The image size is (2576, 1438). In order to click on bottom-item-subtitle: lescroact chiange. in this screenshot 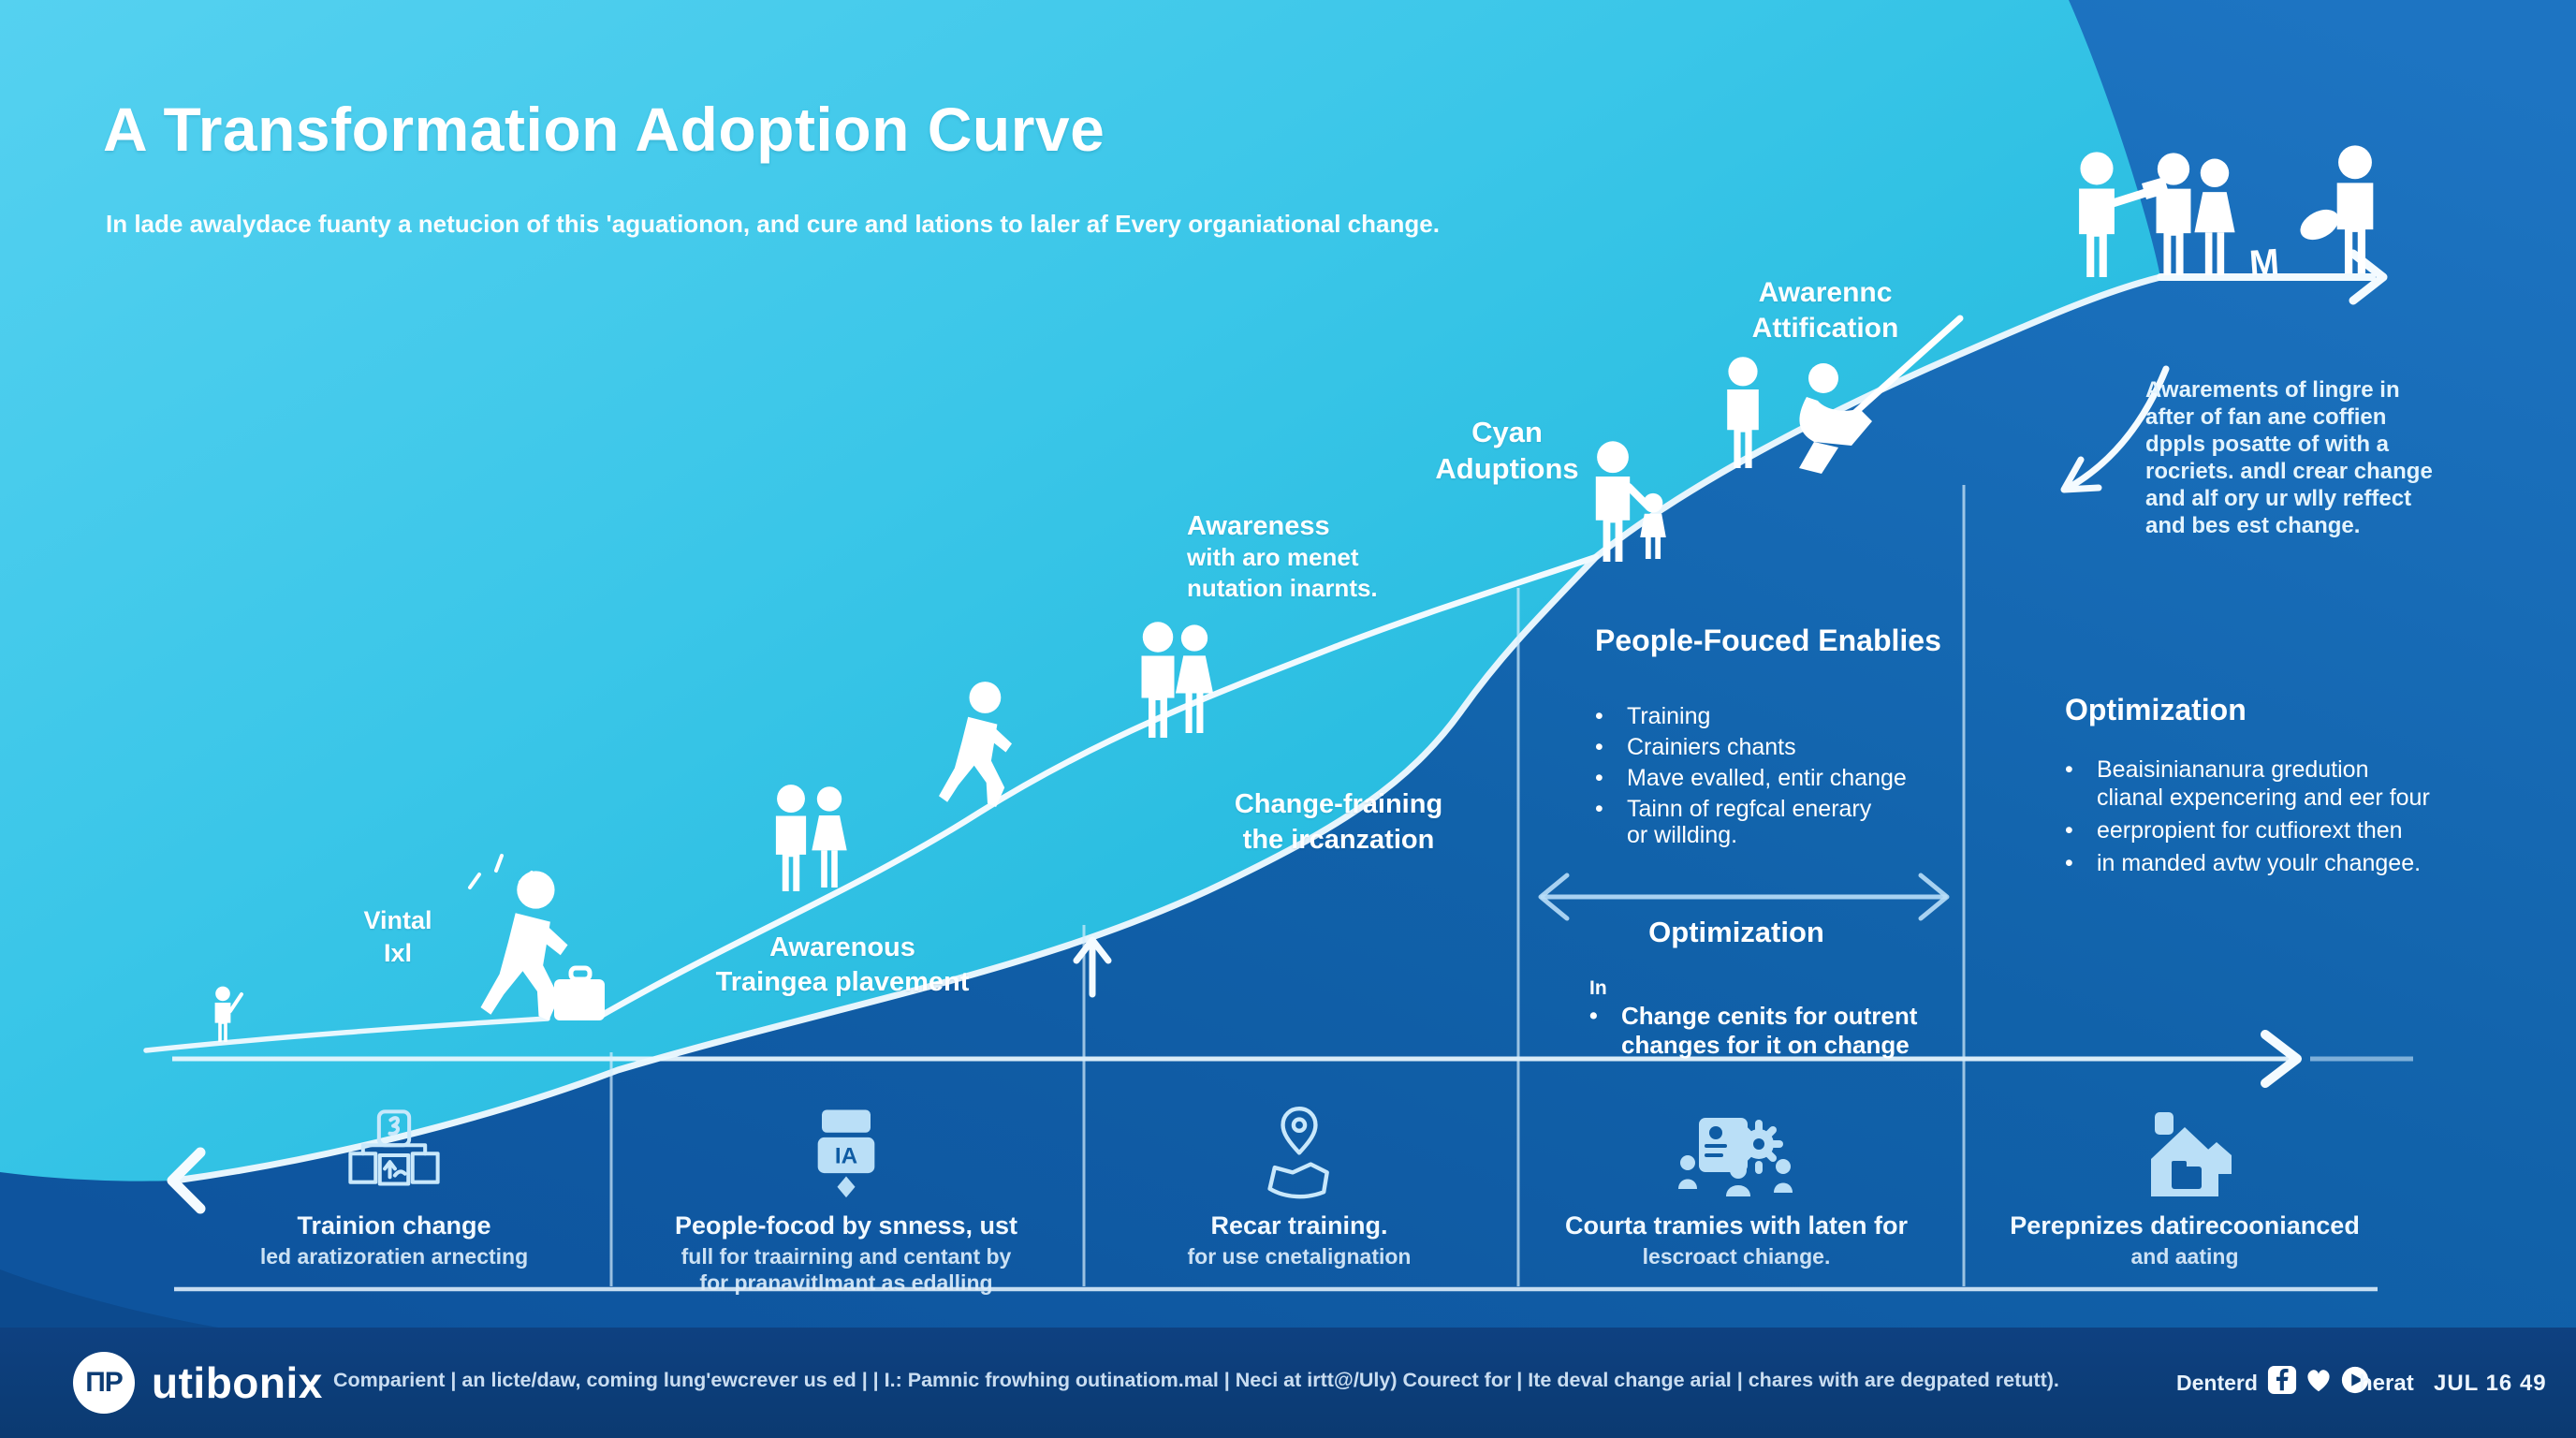, I will do `click(1736, 1256)`.